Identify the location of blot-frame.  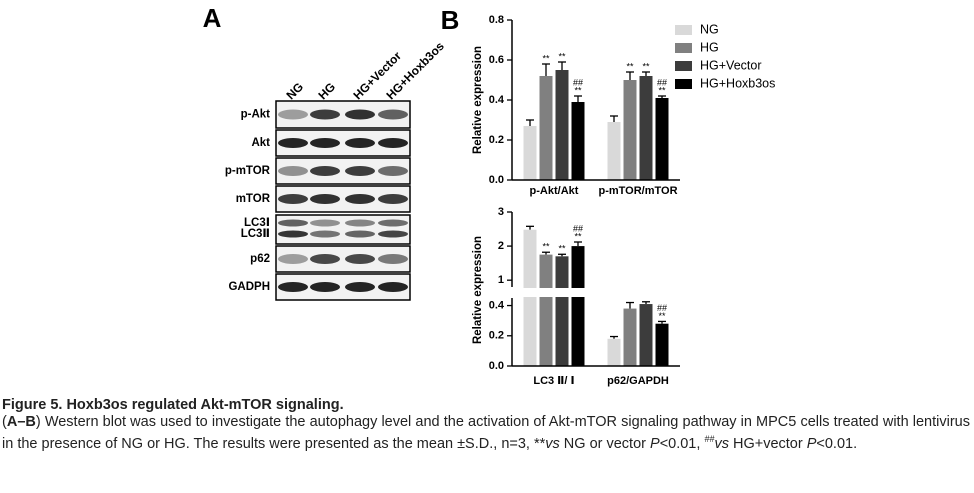
(343, 229).